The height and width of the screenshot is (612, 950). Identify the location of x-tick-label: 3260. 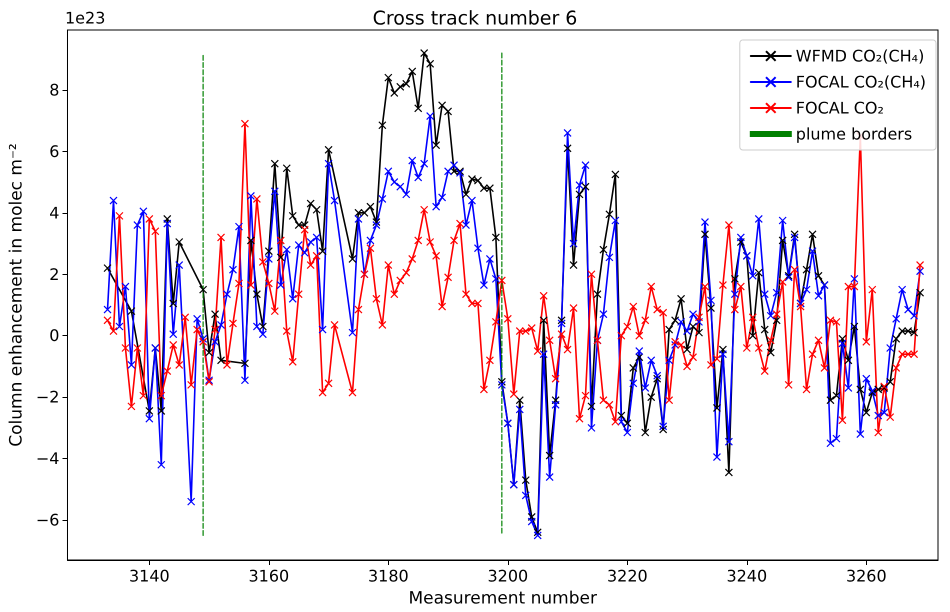
(866, 576).